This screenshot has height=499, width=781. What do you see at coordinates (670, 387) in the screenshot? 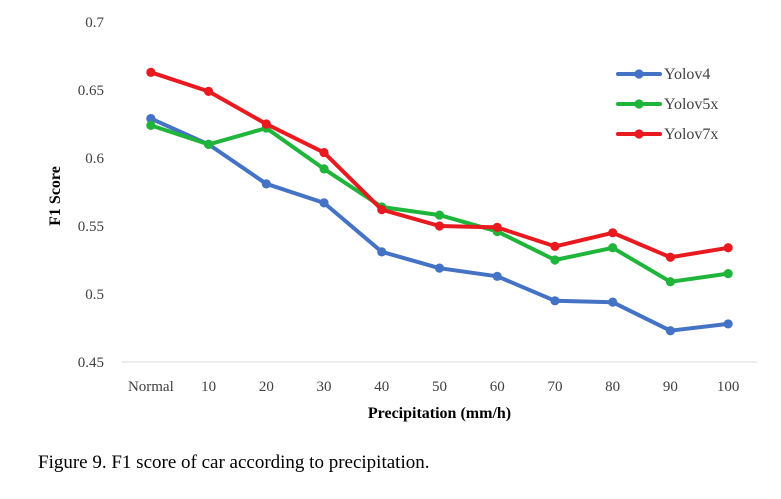
I see `x-tick-label: 90` at bounding box center [670, 387].